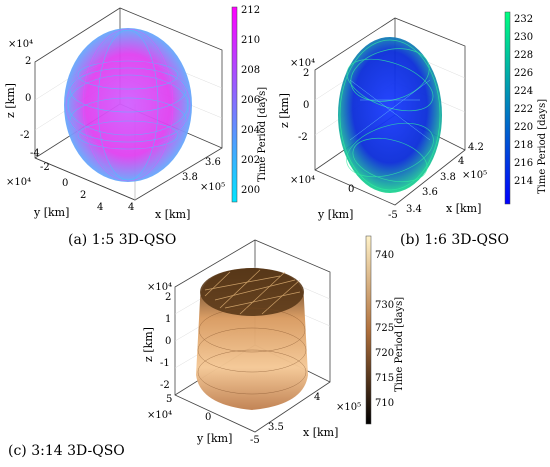 This screenshot has width=550, height=467. What do you see at coordinates (335, 214) in the screenshot?
I see `panel-b-y-label: y [km]` at bounding box center [335, 214].